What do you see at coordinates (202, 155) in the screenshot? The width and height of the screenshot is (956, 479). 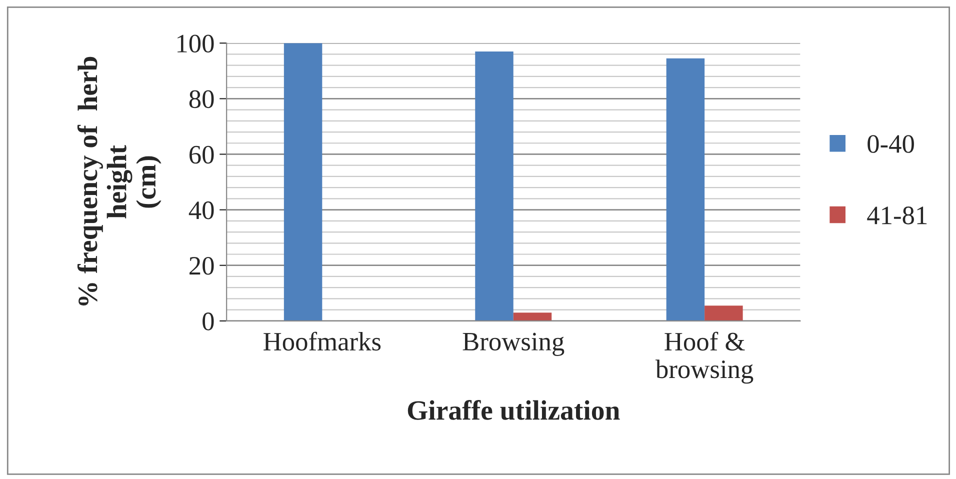 I see `y-tick-label: 60` at bounding box center [202, 155].